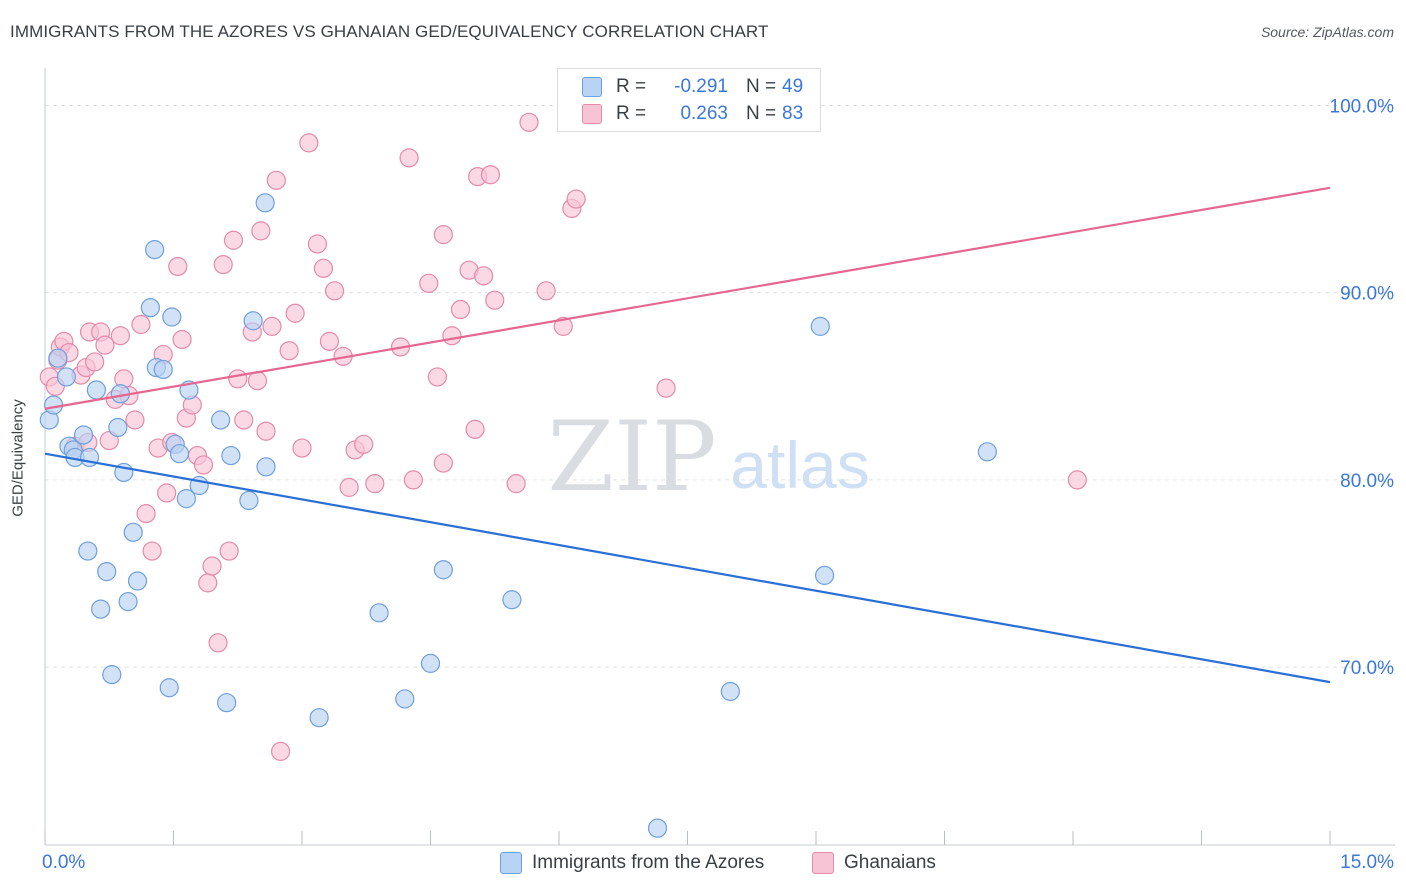 The image size is (1406, 892). I want to click on watermark-zip: ZIP, so click(631, 457).